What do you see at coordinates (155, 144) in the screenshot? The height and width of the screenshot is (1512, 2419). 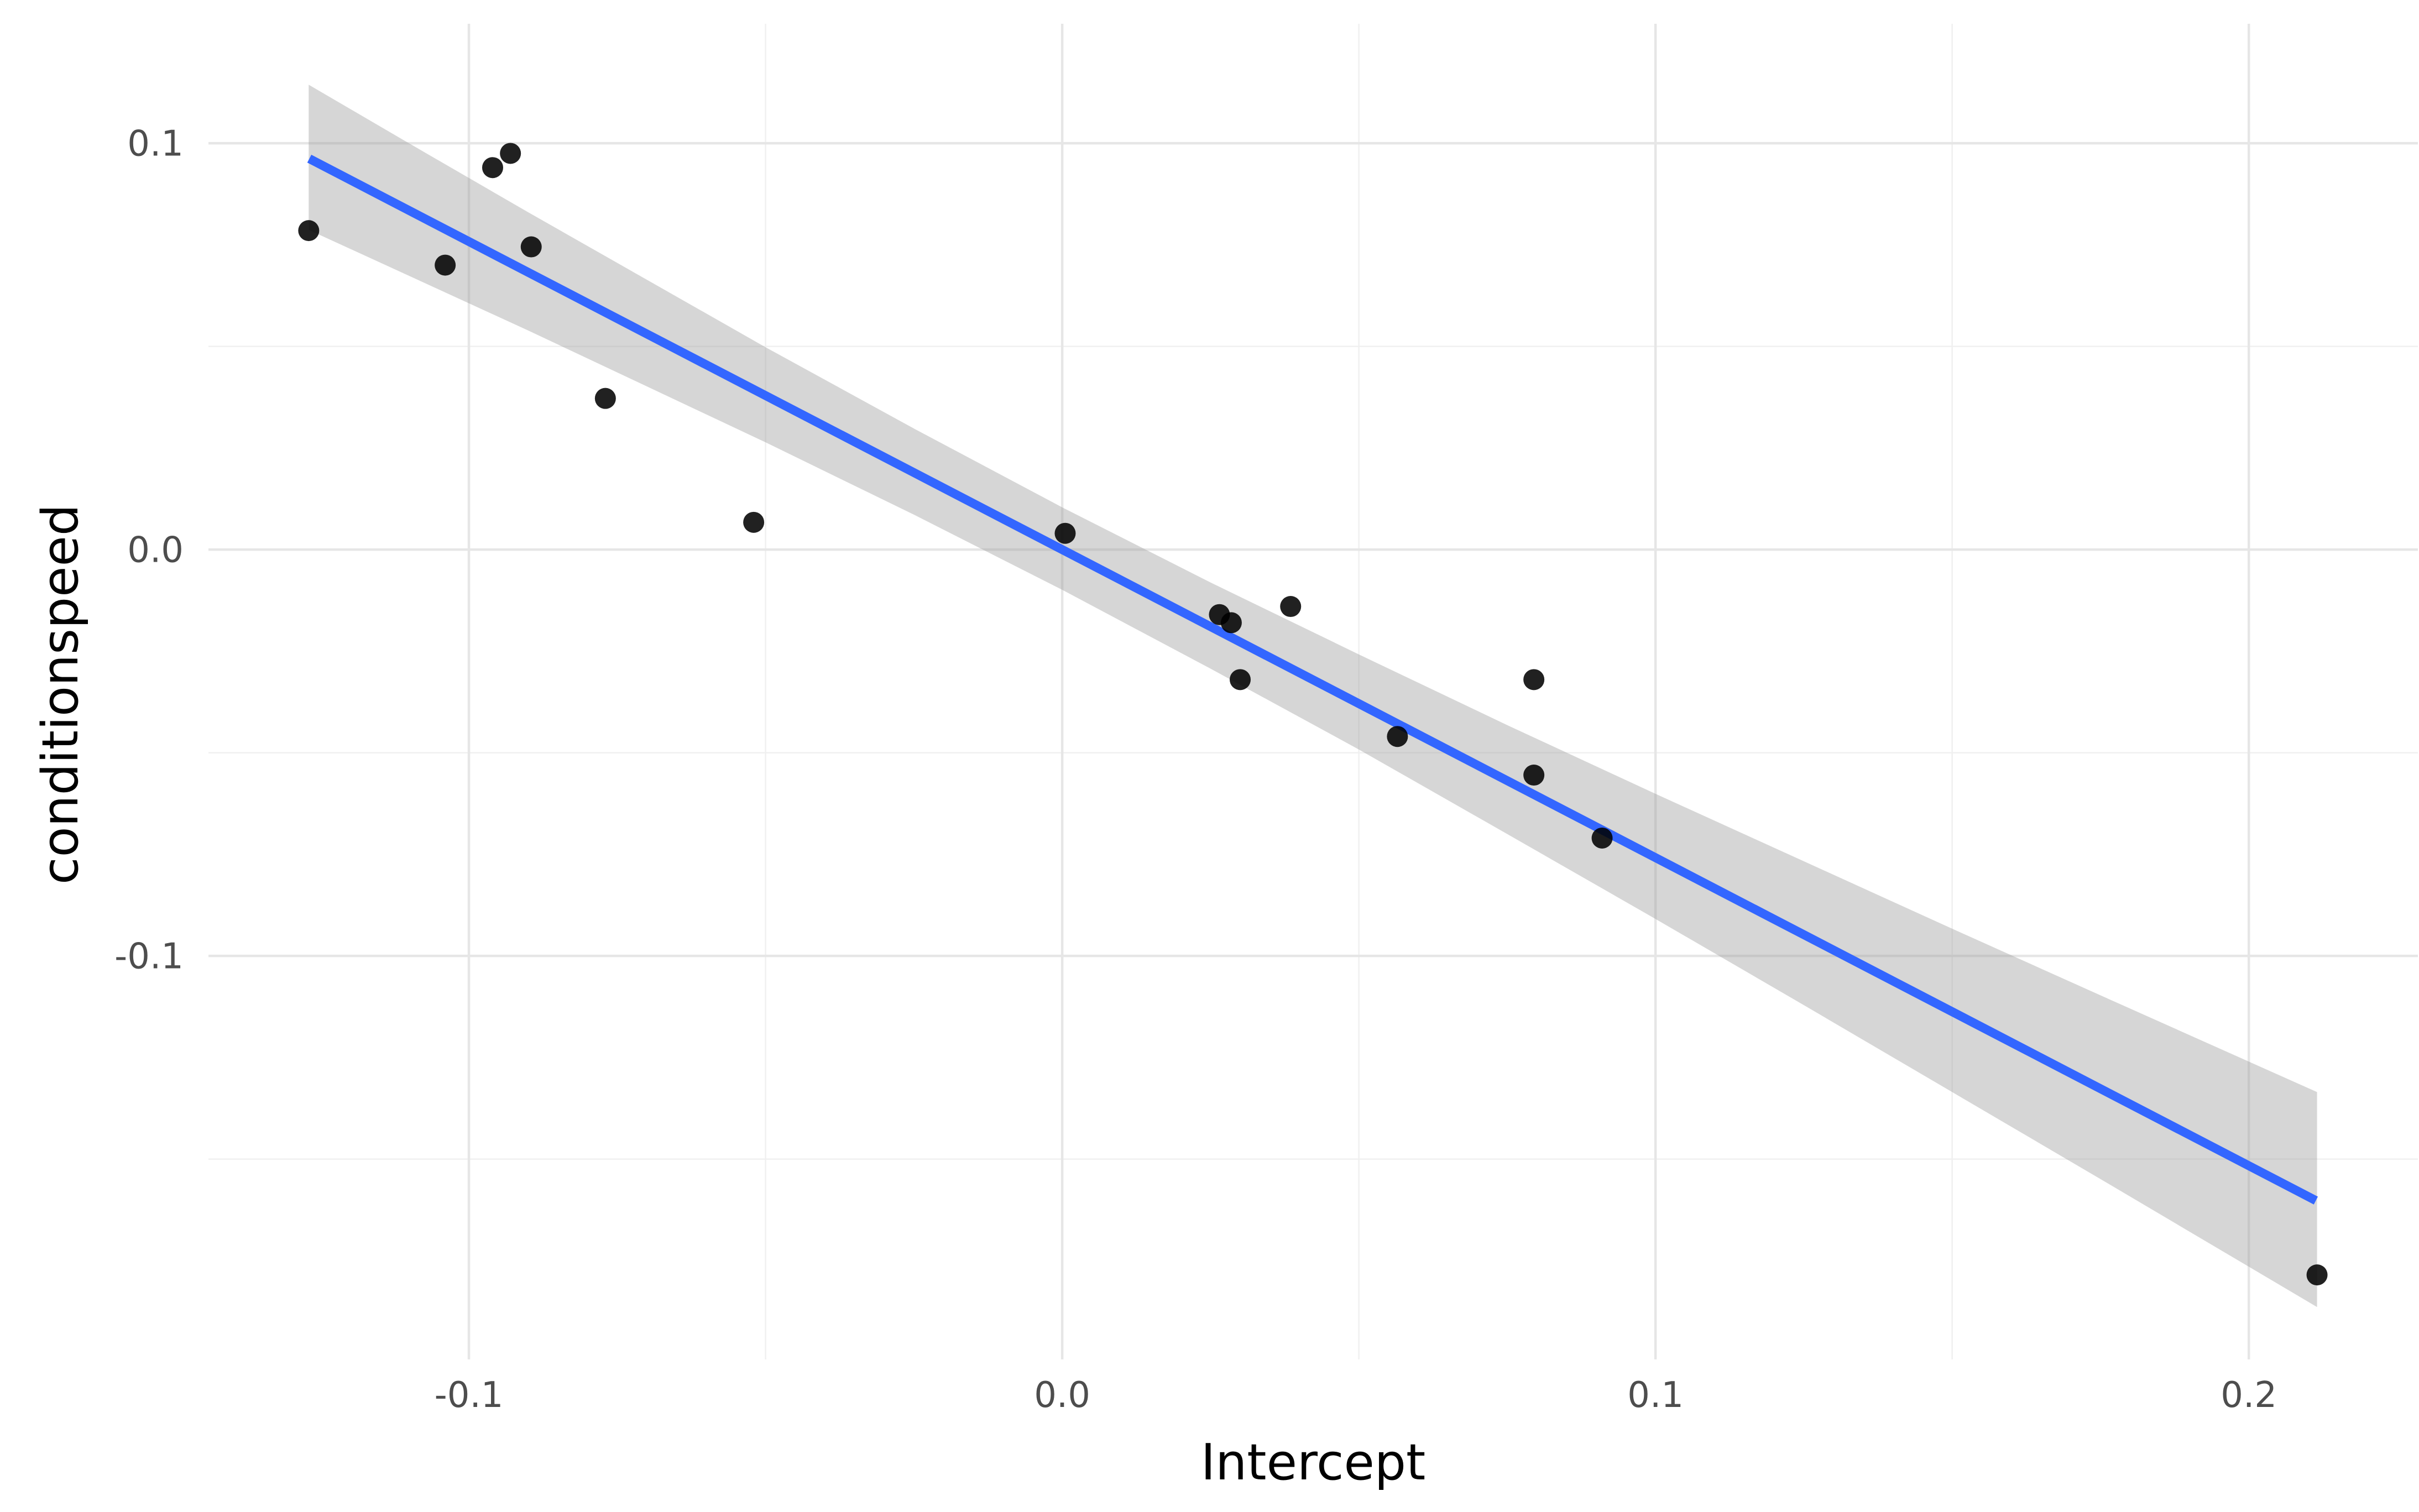 I see `y-tick-label: 0.1` at bounding box center [155, 144].